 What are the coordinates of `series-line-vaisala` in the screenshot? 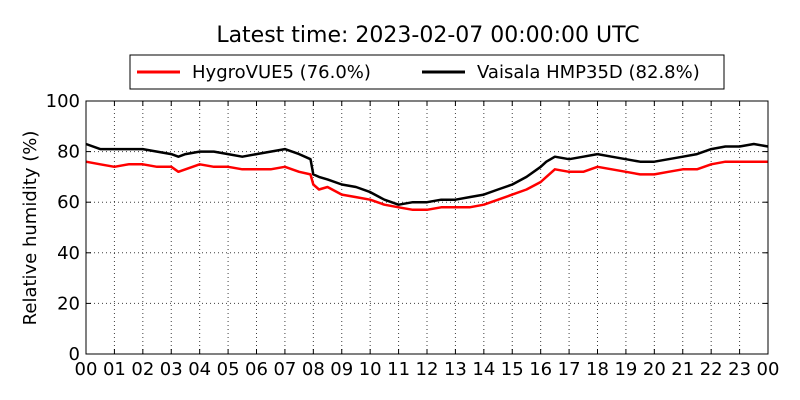 It's located at (427, 174).